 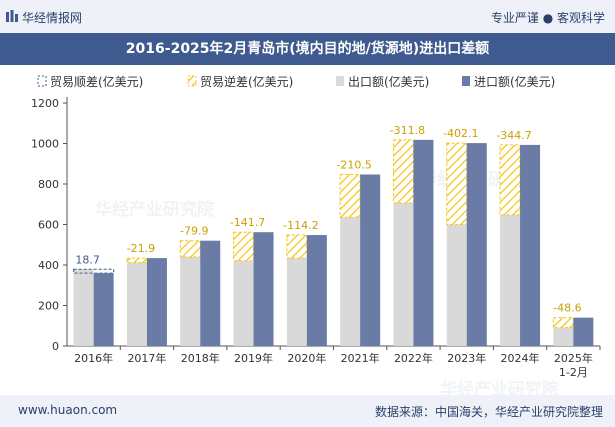 I want to click on logo-icon, so click(x=12, y=16).